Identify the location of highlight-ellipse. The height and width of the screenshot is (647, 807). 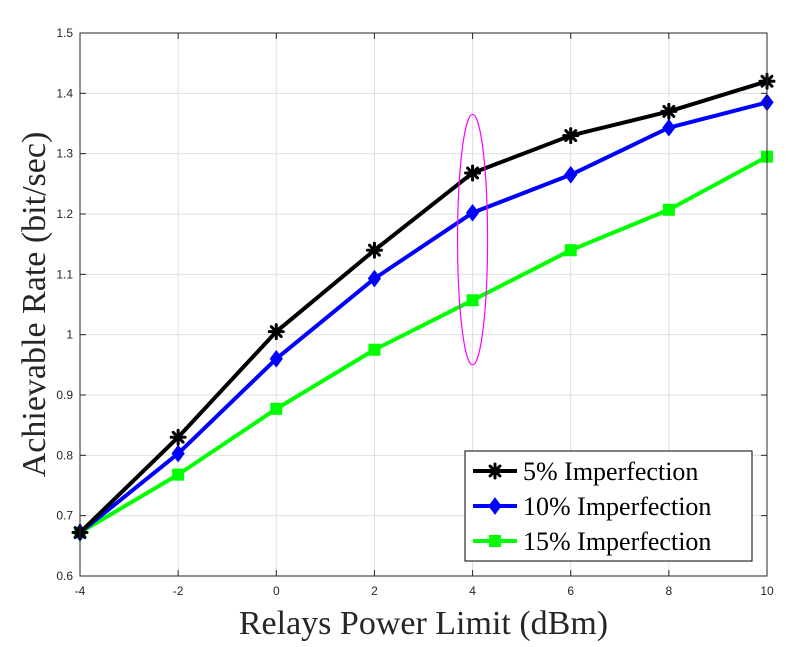
(472, 239).